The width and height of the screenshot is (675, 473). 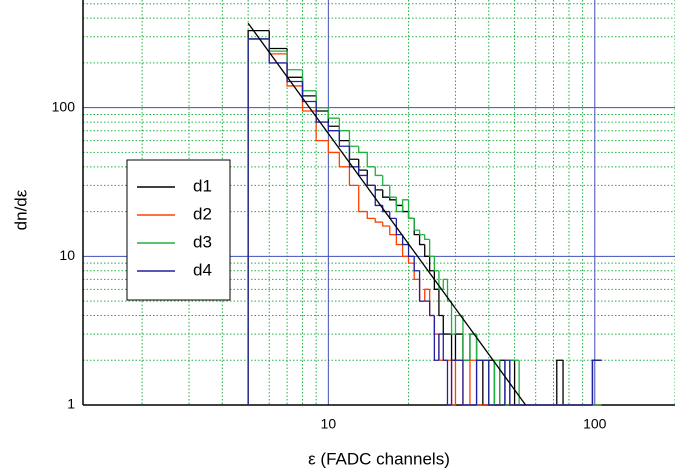 What do you see at coordinates (71, 404) in the screenshot?
I see `y-tick-label: 1` at bounding box center [71, 404].